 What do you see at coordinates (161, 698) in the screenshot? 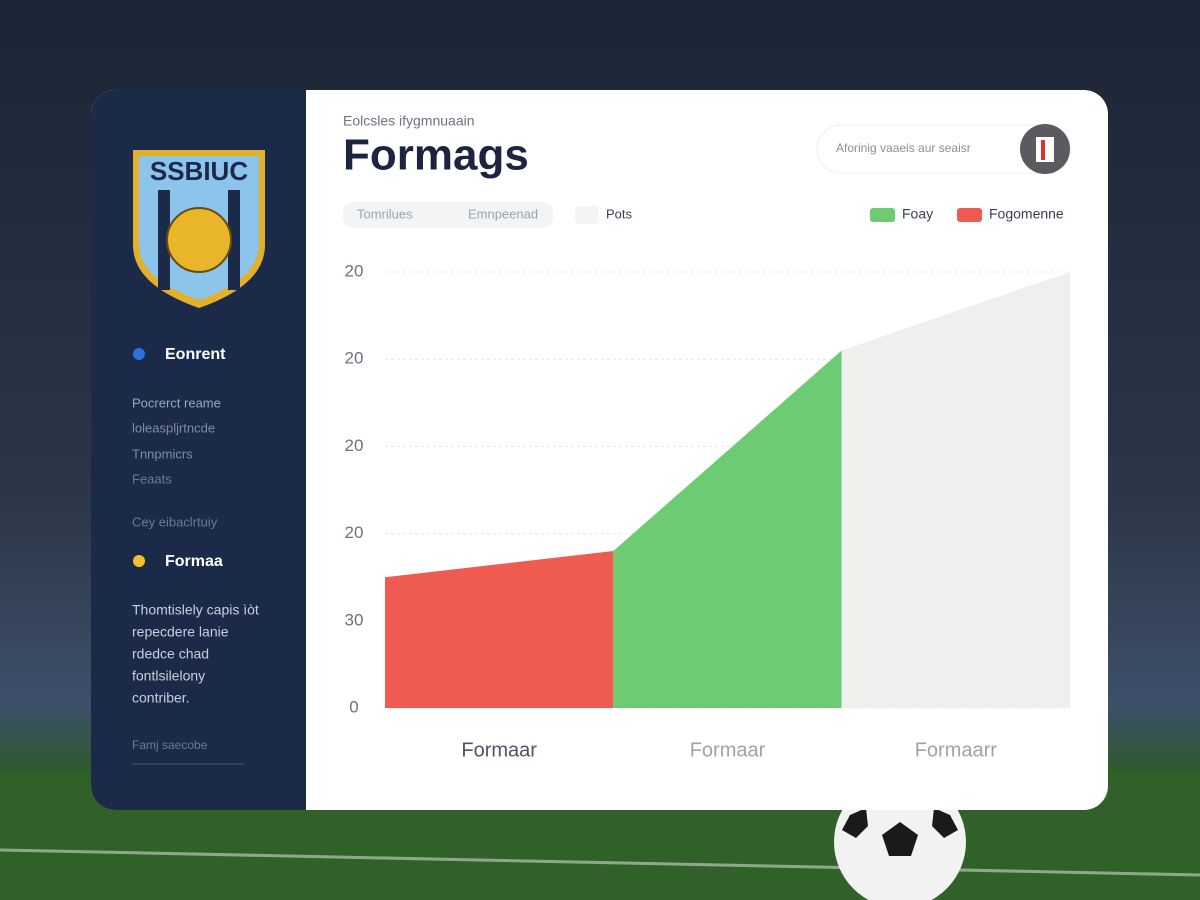
I see `sidebar-text: contriber.` at bounding box center [161, 698].